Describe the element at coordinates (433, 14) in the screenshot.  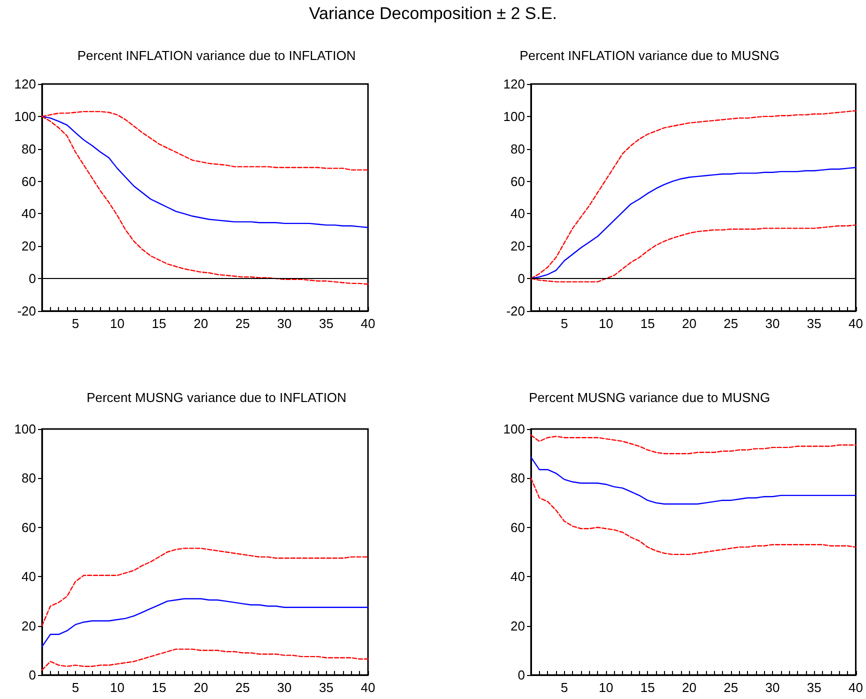
I see `text: Variance Decomposition ± 2 S.E.` at that location.